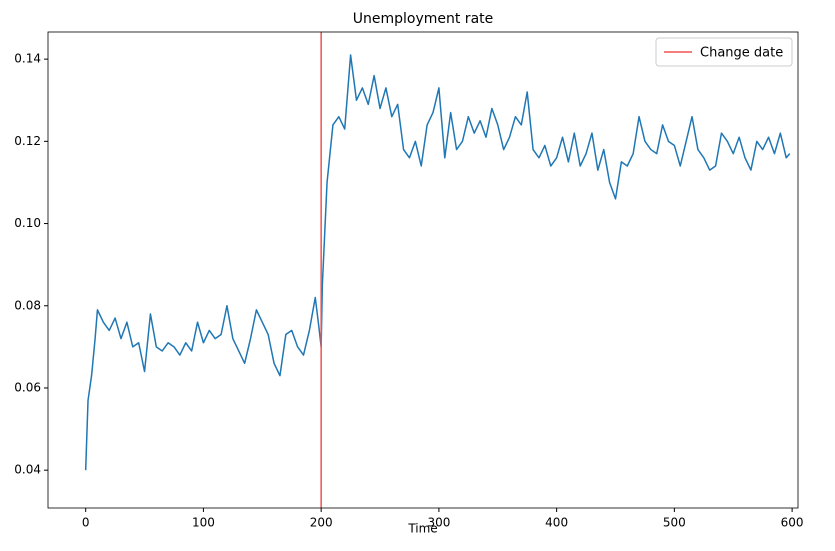  What do you see at coordinates (321, 523) in the screenshot?
I see `x-tick-label: 200` at bounding box center [321, 523].